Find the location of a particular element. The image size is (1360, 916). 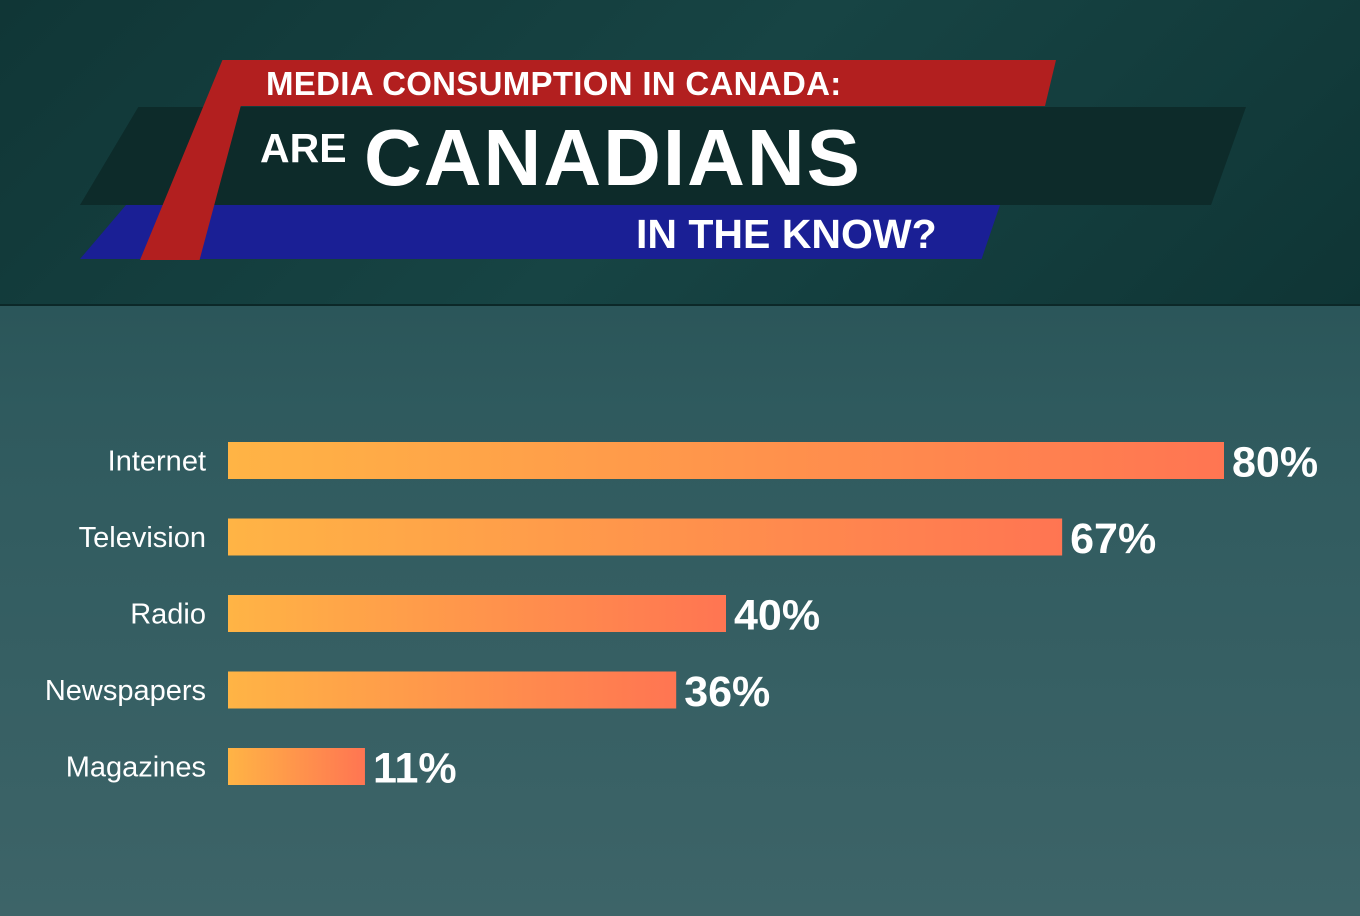

value-label-newspapers: 36% is located at coordinates (727, 692).